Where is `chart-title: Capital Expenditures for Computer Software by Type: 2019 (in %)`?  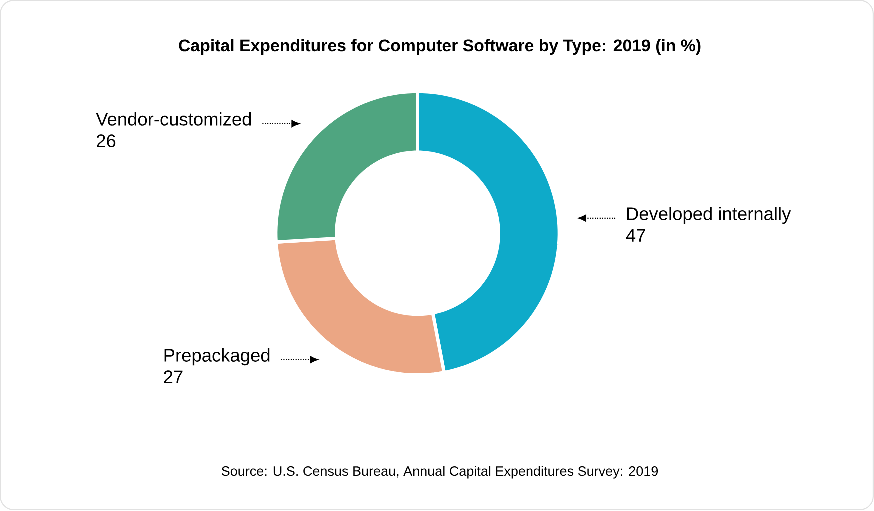 chart-title: Capital Expenditures for Computer Software by Type: 2019 (in %) is located at coordinates (440, 47).